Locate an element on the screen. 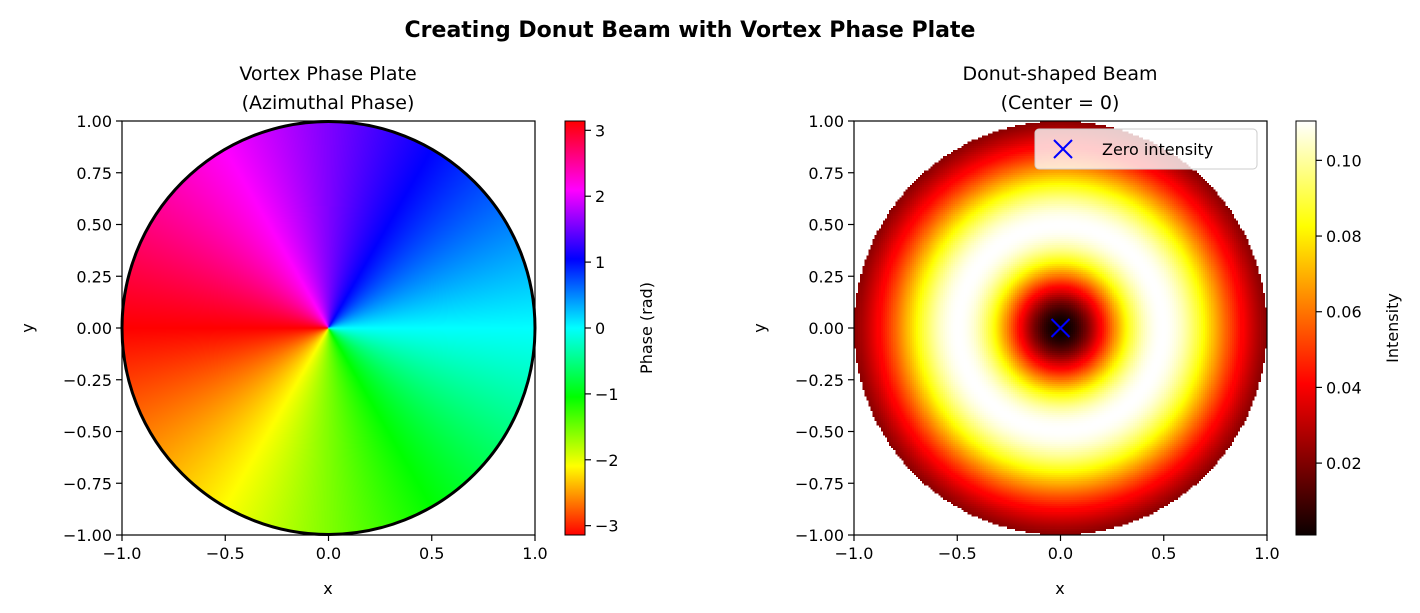  intensity-colorbar-label: Intensity is located at coordinates (1392, 328).